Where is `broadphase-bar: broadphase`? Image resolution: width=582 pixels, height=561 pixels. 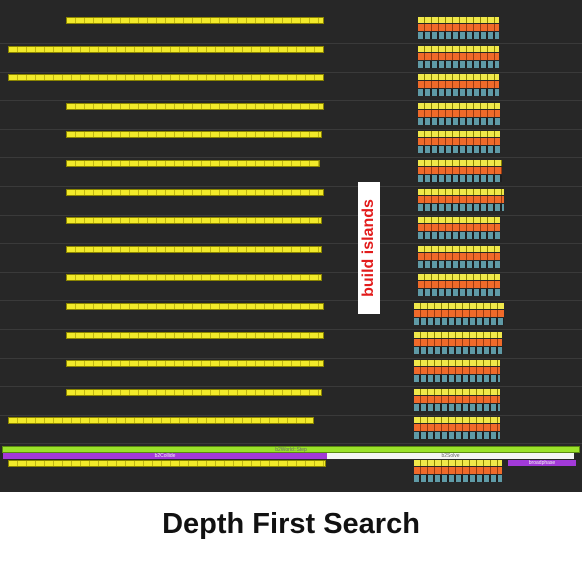 broadphase-bar: broadphase is located at coordinates (542, 463).